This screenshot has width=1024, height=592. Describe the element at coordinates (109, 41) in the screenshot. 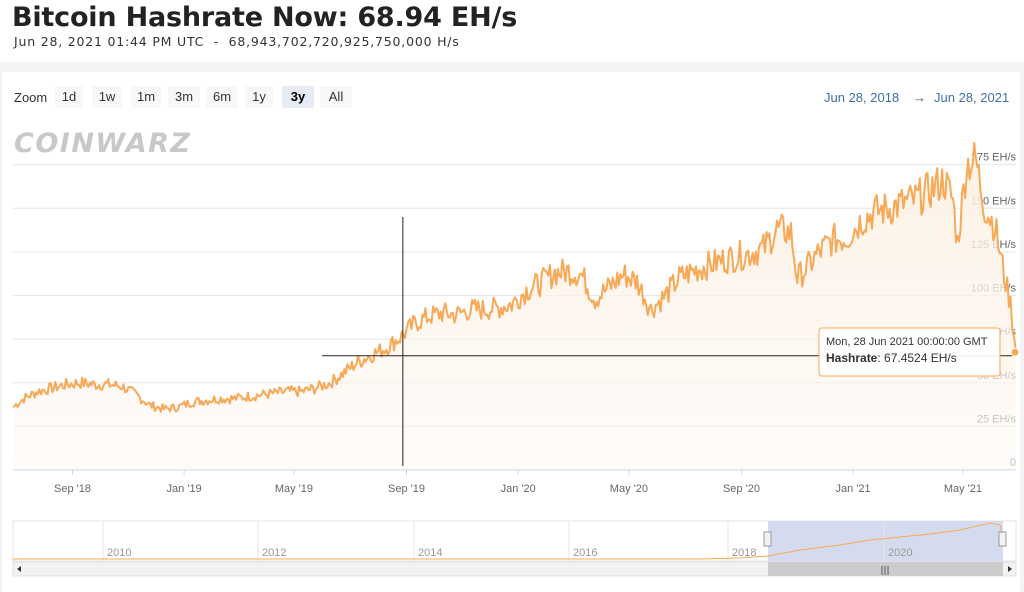

I see `timestamp: Jun 28, 2021 01:44 PM UTC` at that location.